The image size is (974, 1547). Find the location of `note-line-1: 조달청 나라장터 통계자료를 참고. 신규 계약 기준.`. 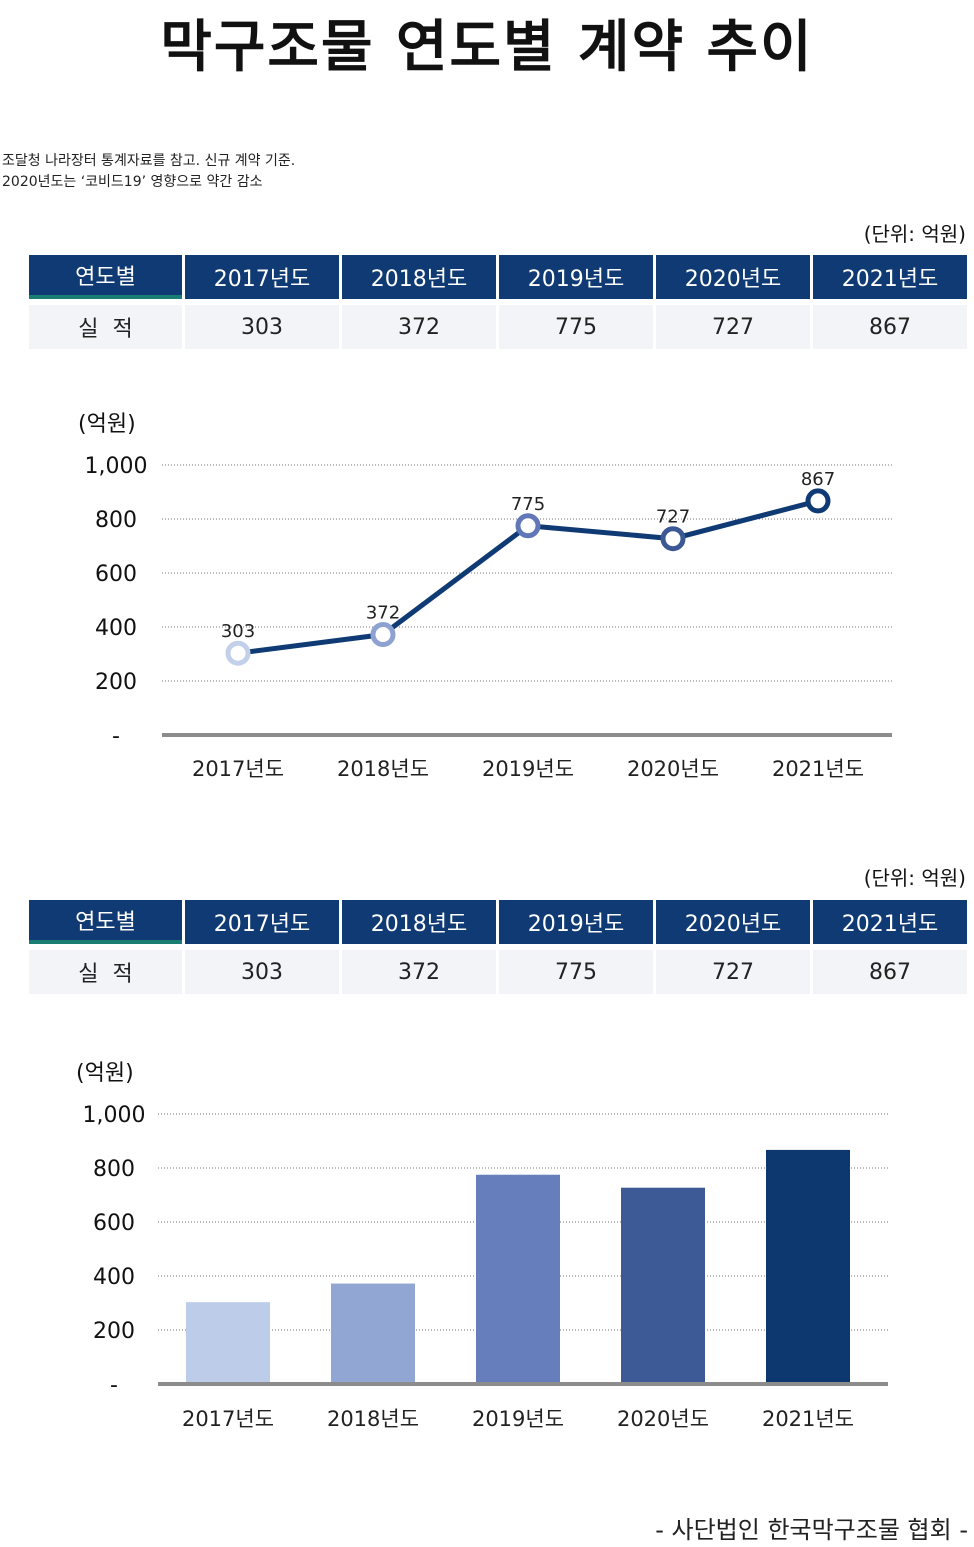

note-line-1: 조달청 나라장터 통계자료를 참고. 신규 계약 기준. is located at coordinates (149, 161).